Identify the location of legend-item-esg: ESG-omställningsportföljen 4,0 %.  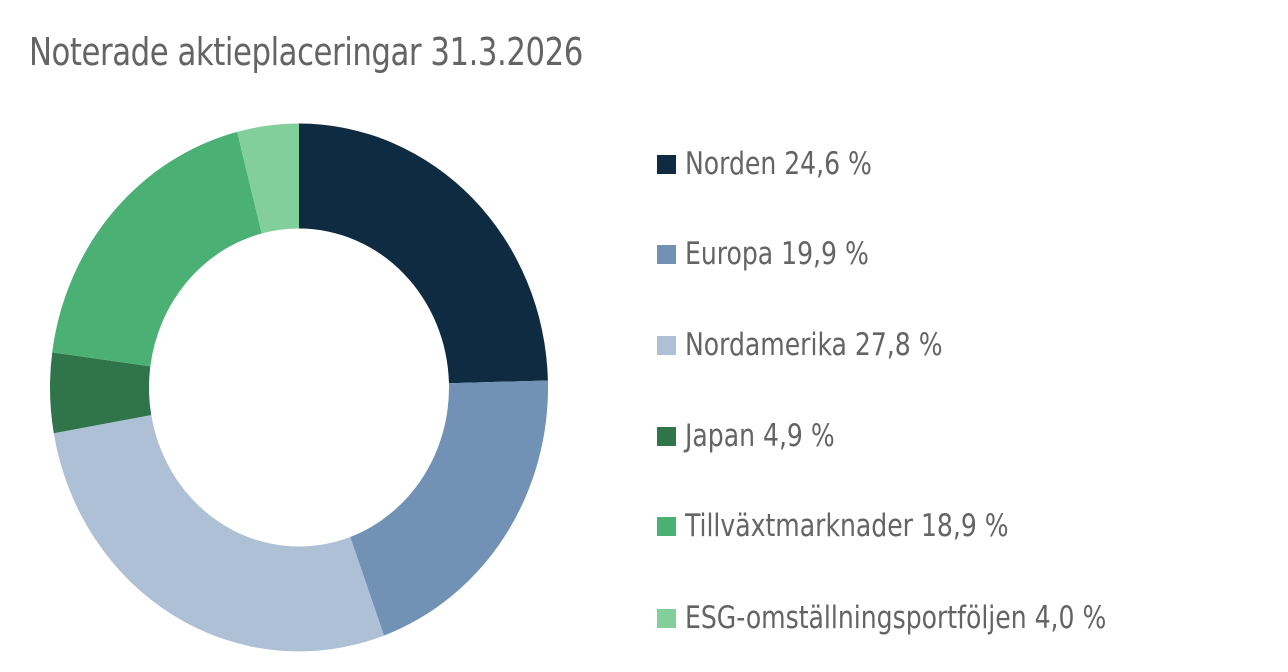
(905, 618).